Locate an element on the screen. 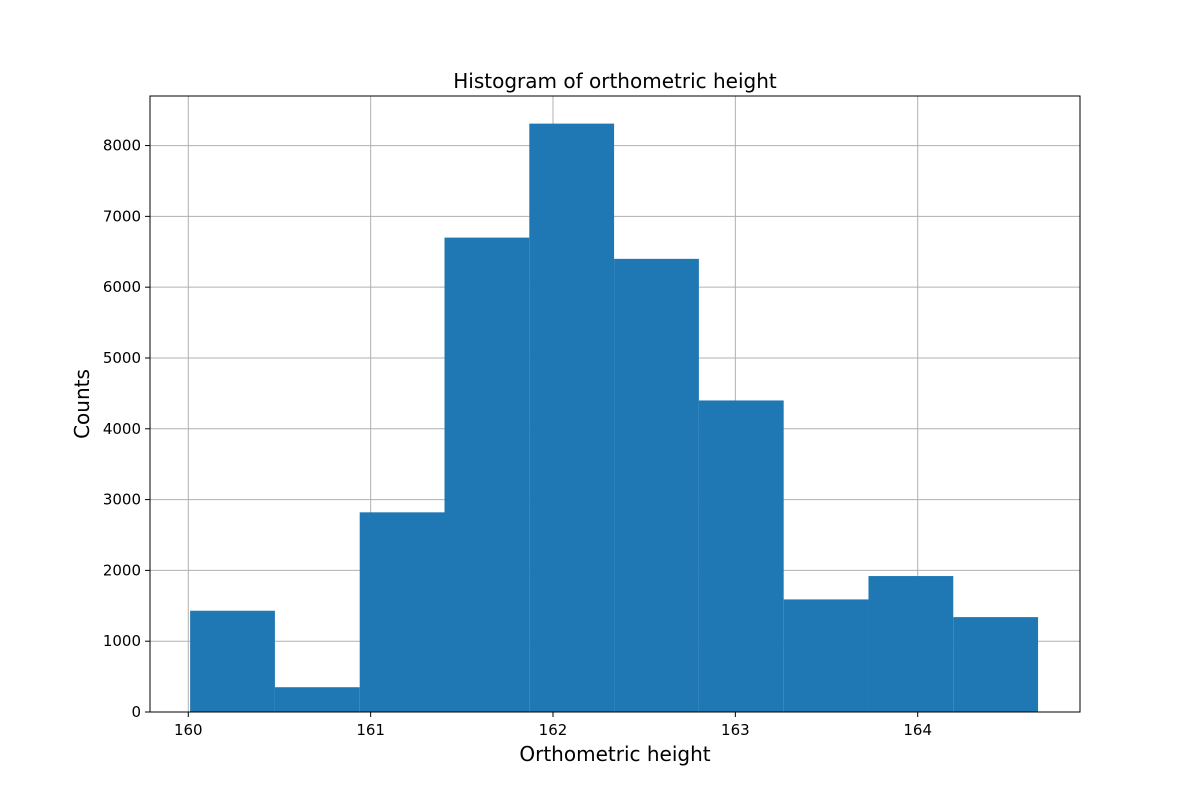  y-tick-label: 0 is located at coordinates (136, 712).